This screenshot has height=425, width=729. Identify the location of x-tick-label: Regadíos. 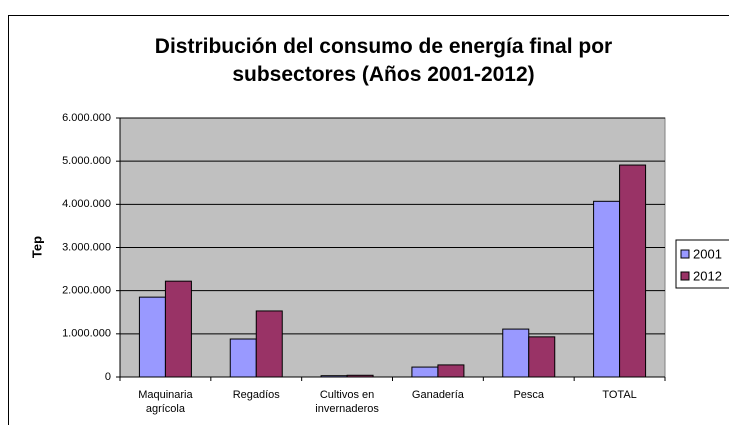
(256, 395).